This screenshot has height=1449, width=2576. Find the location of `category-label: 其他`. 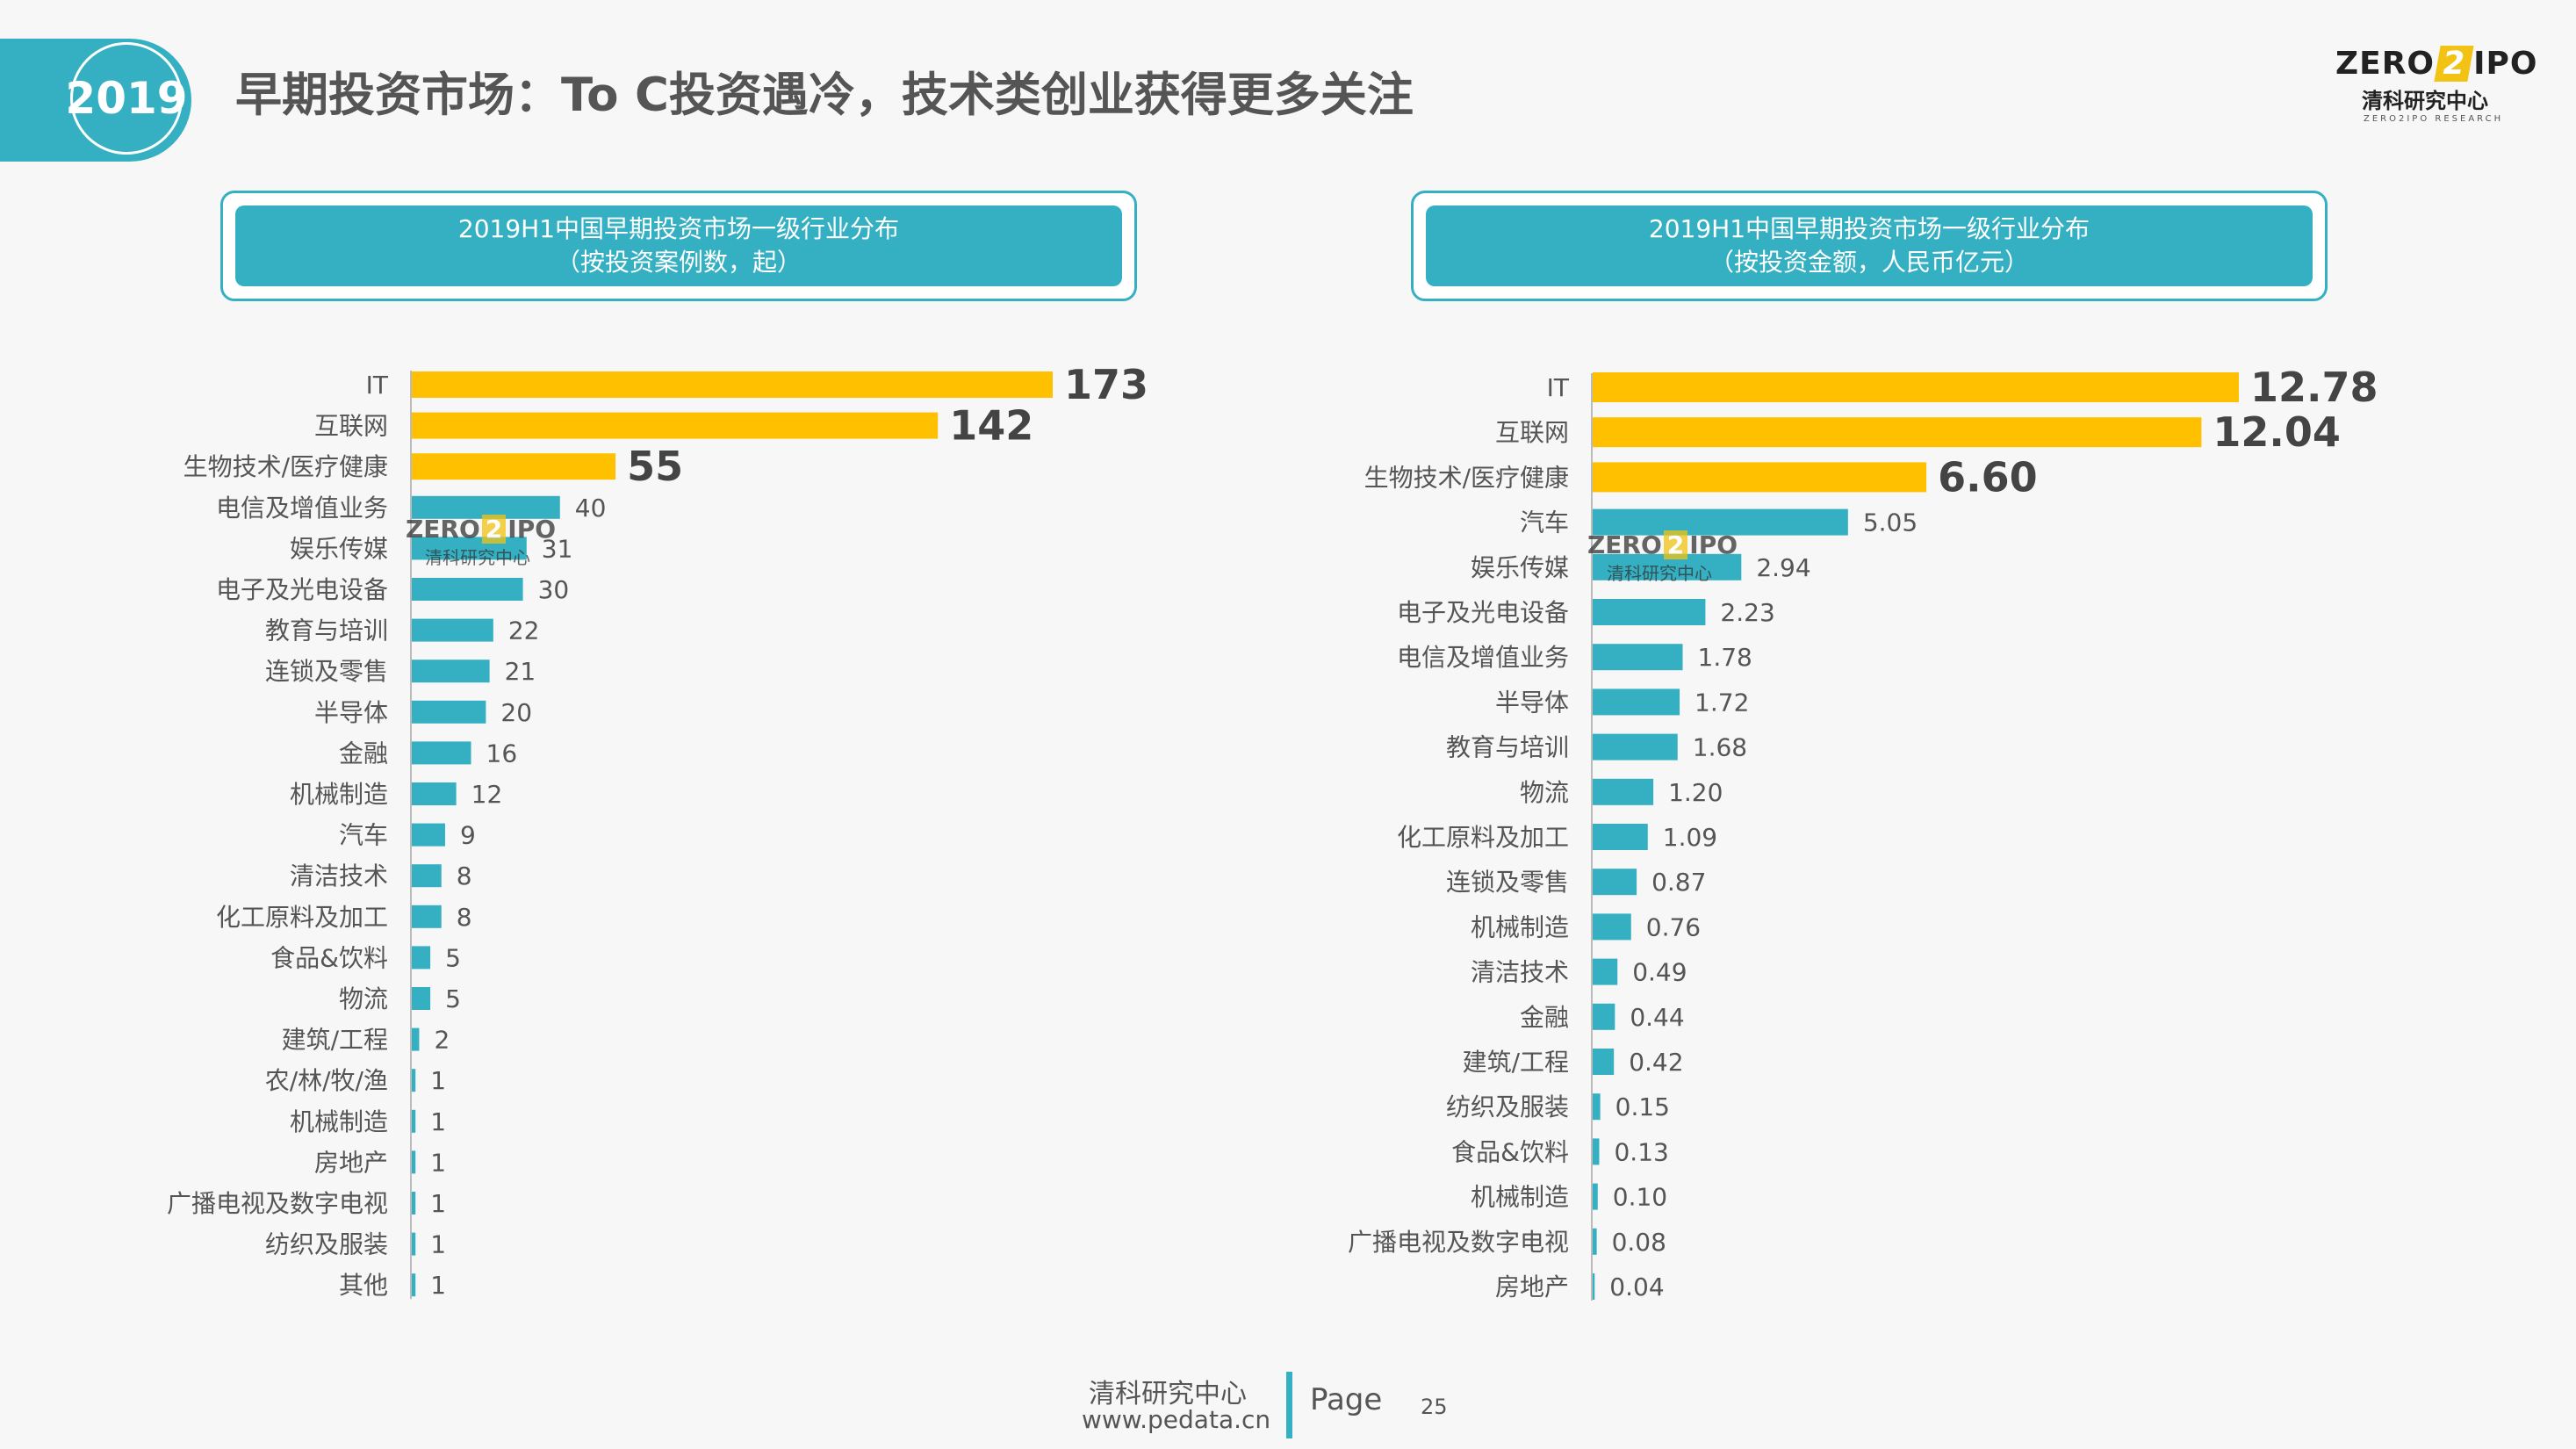

category-label: 其他 is located at coordinates (363, 1285).